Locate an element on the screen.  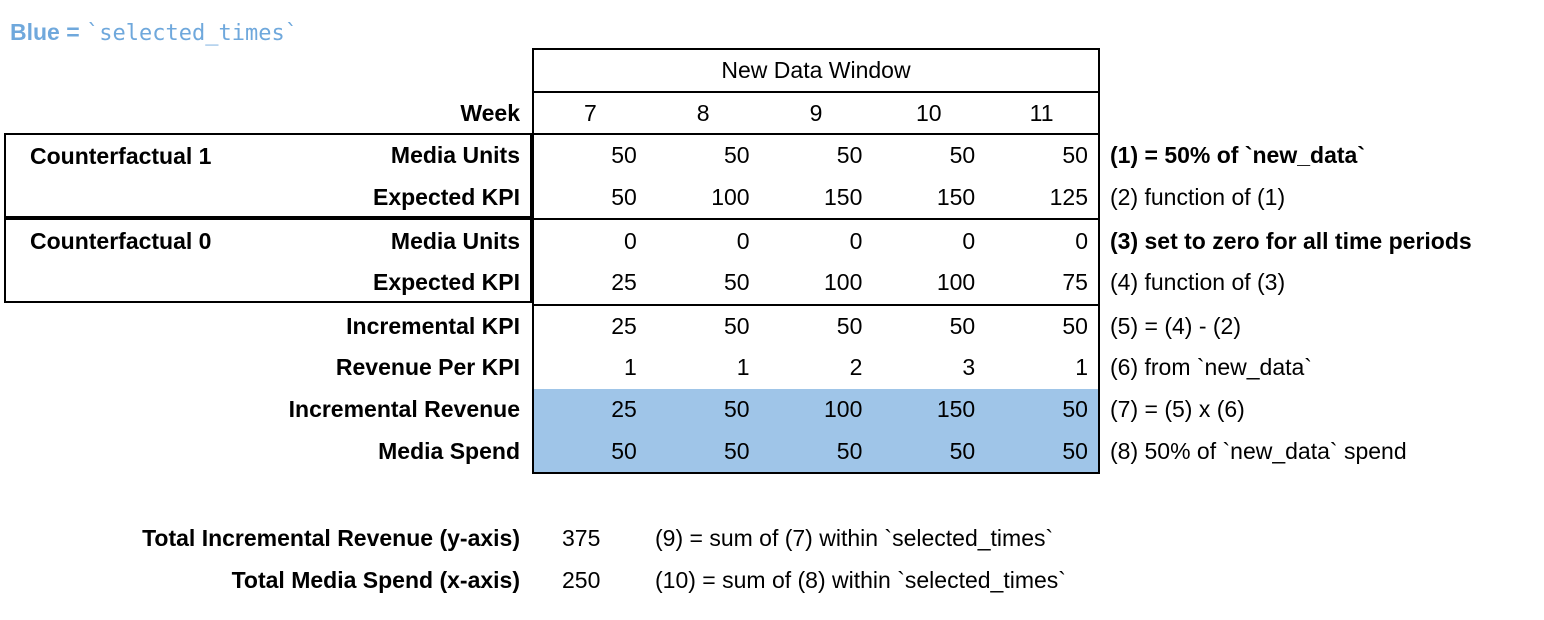
annotation-9: (9) = sum of (7) within `selected_times` is located at coordinates (854, 537).